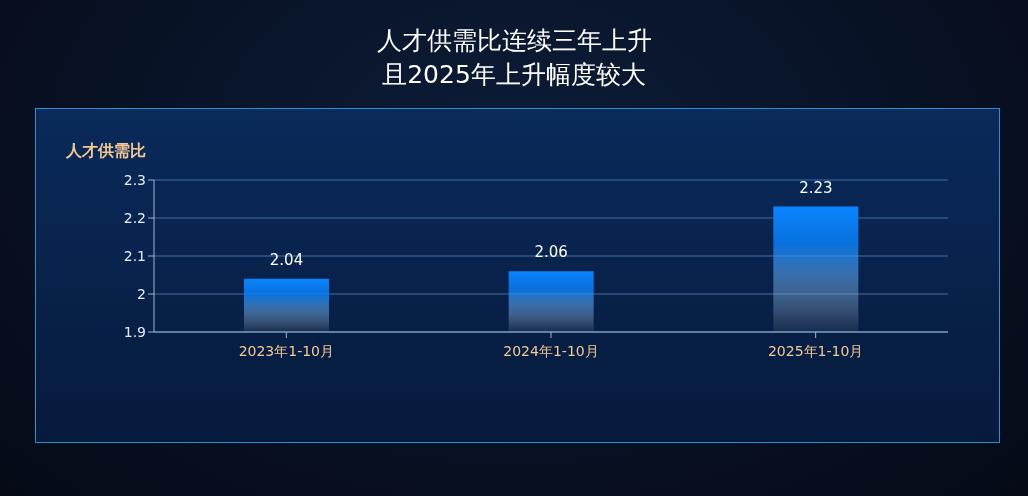 The height and width of the screenshot is (496, 1028). I want to click on y-tick-label: 2.3, so click(134, 179).